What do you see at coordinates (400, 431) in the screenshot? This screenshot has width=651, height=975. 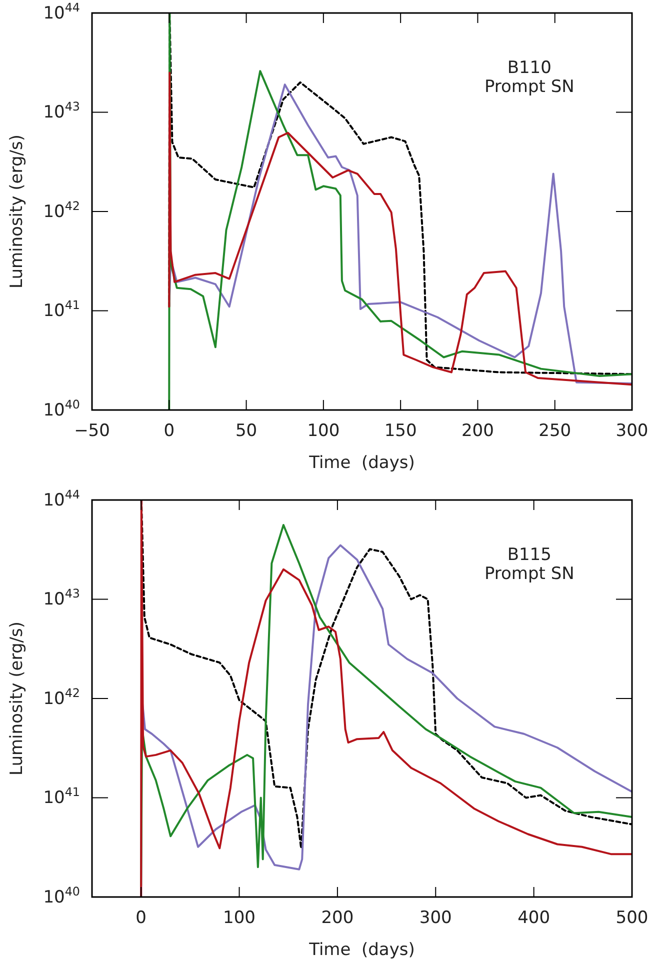 I see `x-tick-label: 150` at bounding box center [400, 431].